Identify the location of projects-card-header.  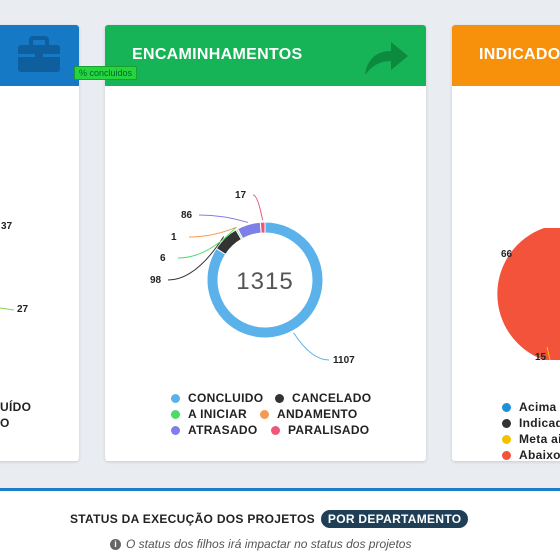
(39, 55).